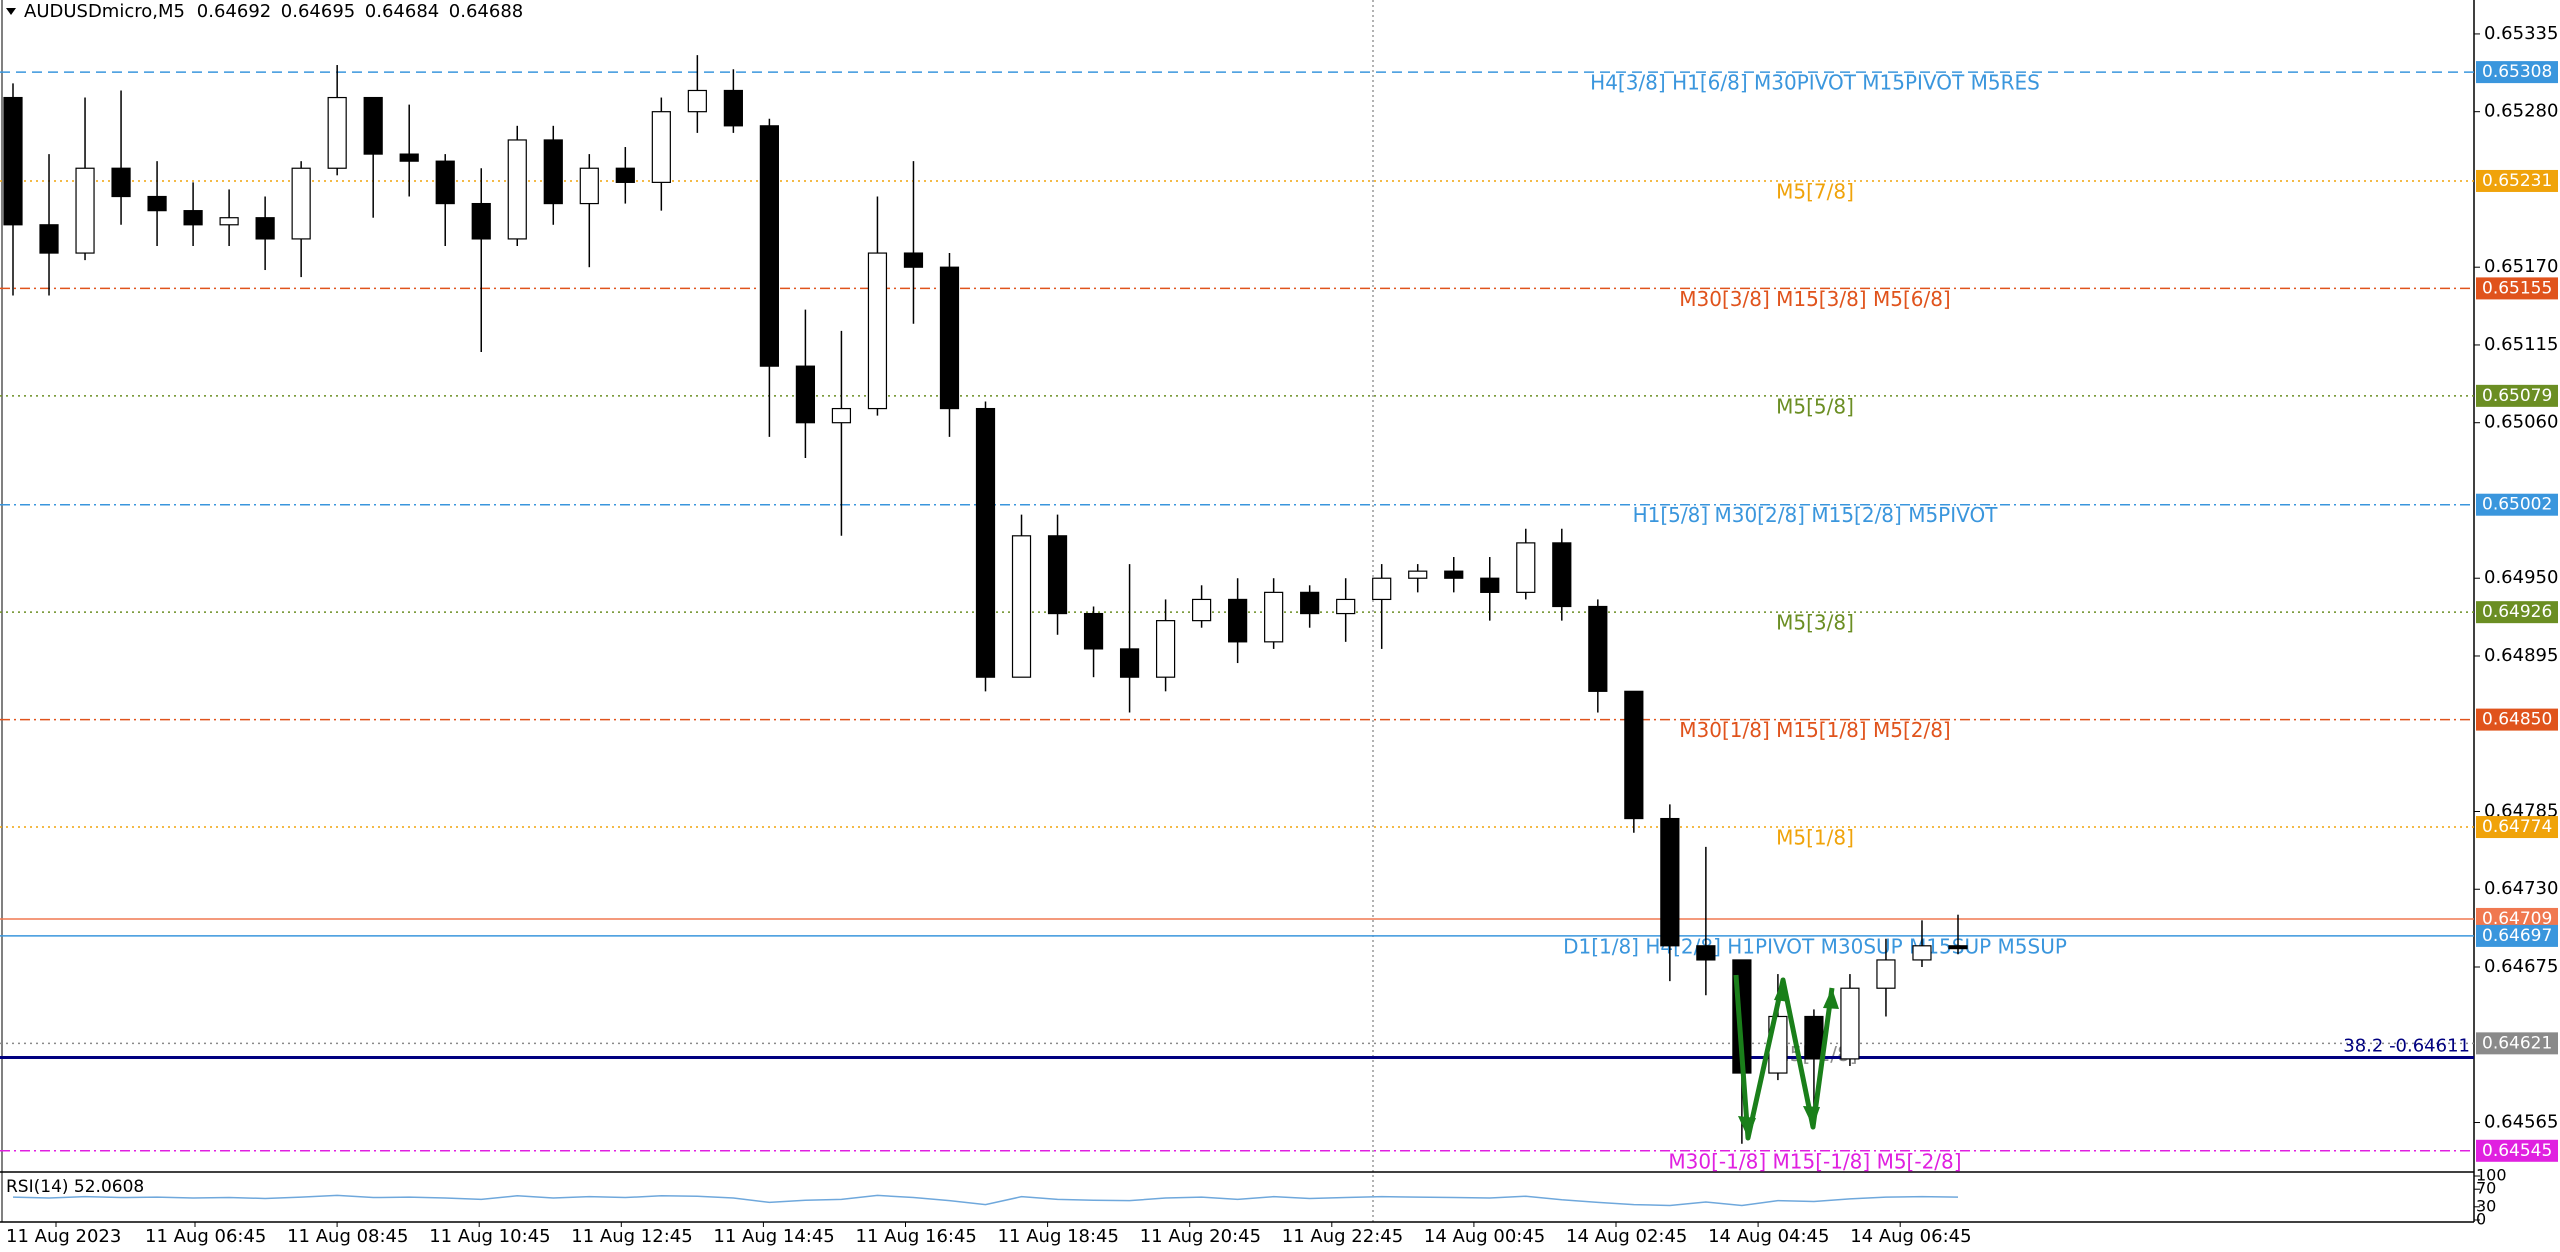 This screenshot has width=2560, height=1252. What do you see at coordinates (104, 11) in the screenshot?
I see `symbol: AUDUSDmicro,M5` at bounding box center [104, 11].